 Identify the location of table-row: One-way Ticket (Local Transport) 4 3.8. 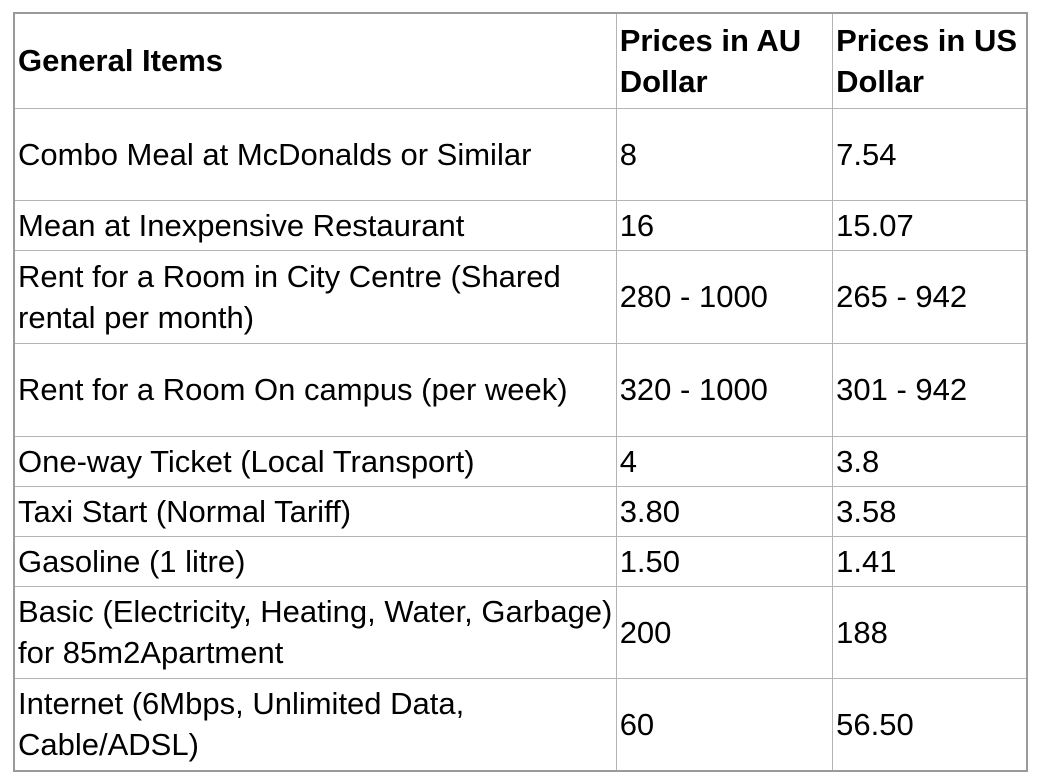
(520, 461).